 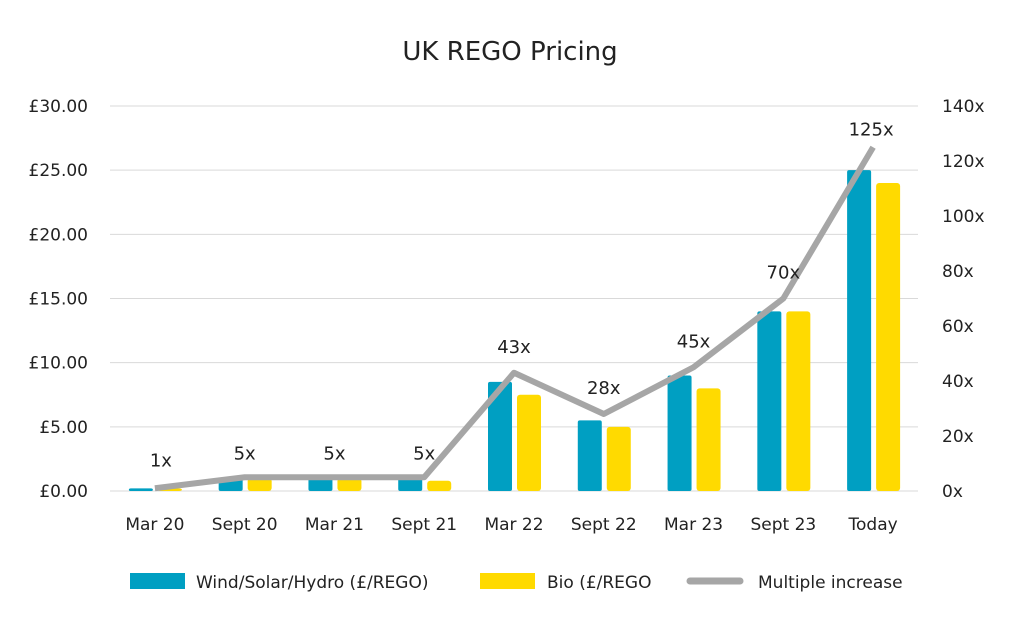 What do you see at coordinates (58, 107) in the screenshot?
I see `left-tick-label: £30.00` at bounding box center [58, 107].